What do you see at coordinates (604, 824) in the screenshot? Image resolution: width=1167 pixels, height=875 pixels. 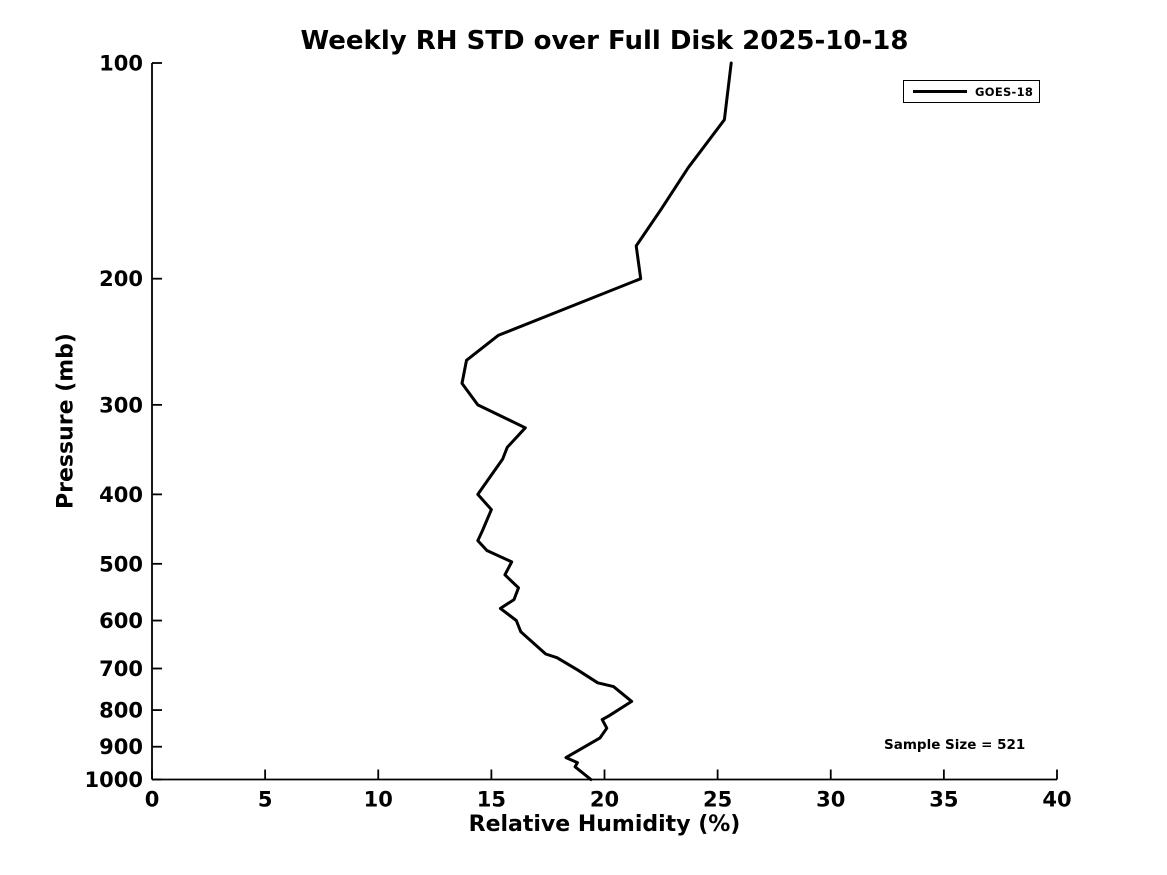 I see `x-axis-label: Relative Humidity (%)` at bounding box center [604, 824].